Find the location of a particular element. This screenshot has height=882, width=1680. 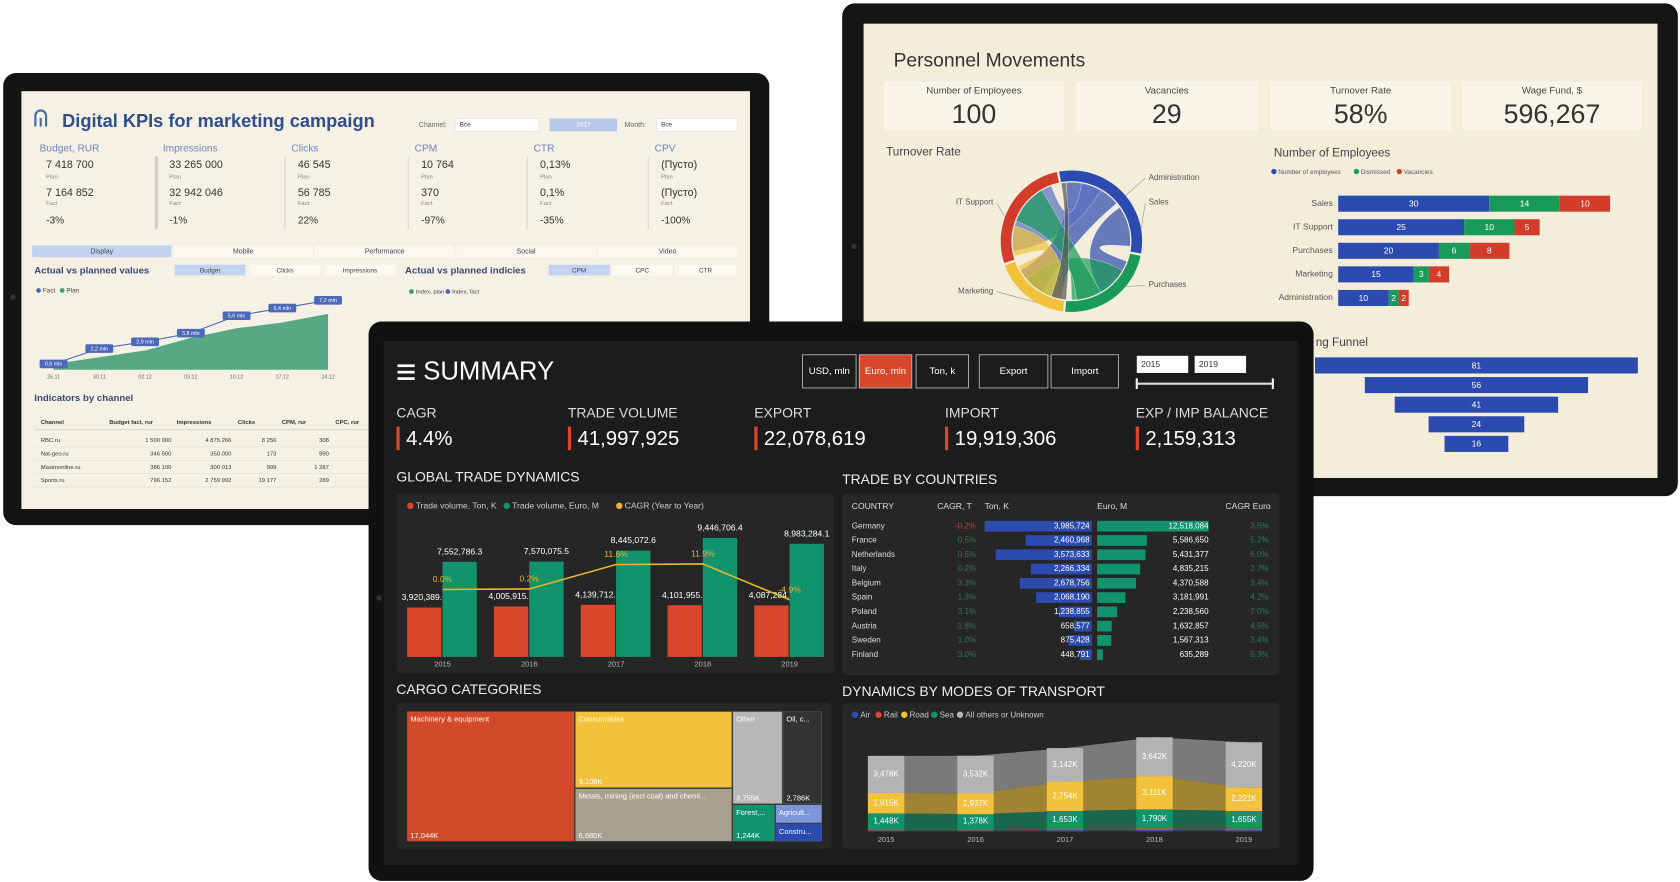

table-cell: 2,678,756 is located at coordinates (1072, 582).